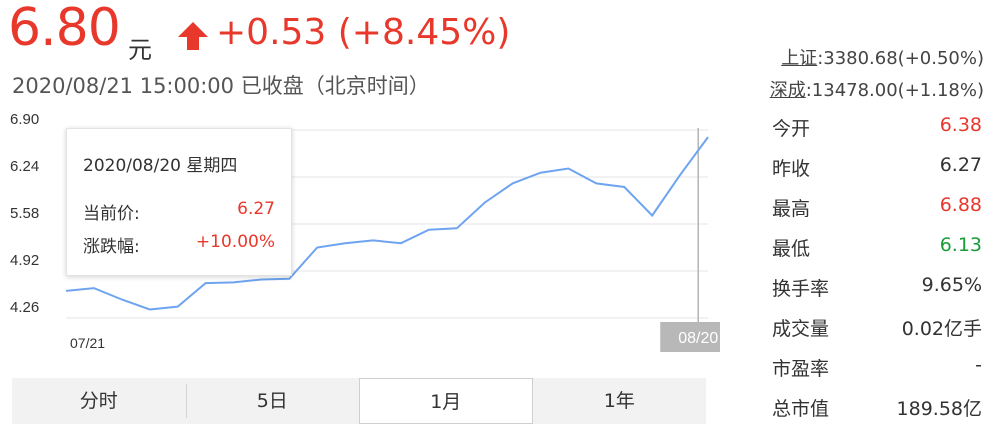  I want to click on y-tick-label: 6.90, so click(24, 119).